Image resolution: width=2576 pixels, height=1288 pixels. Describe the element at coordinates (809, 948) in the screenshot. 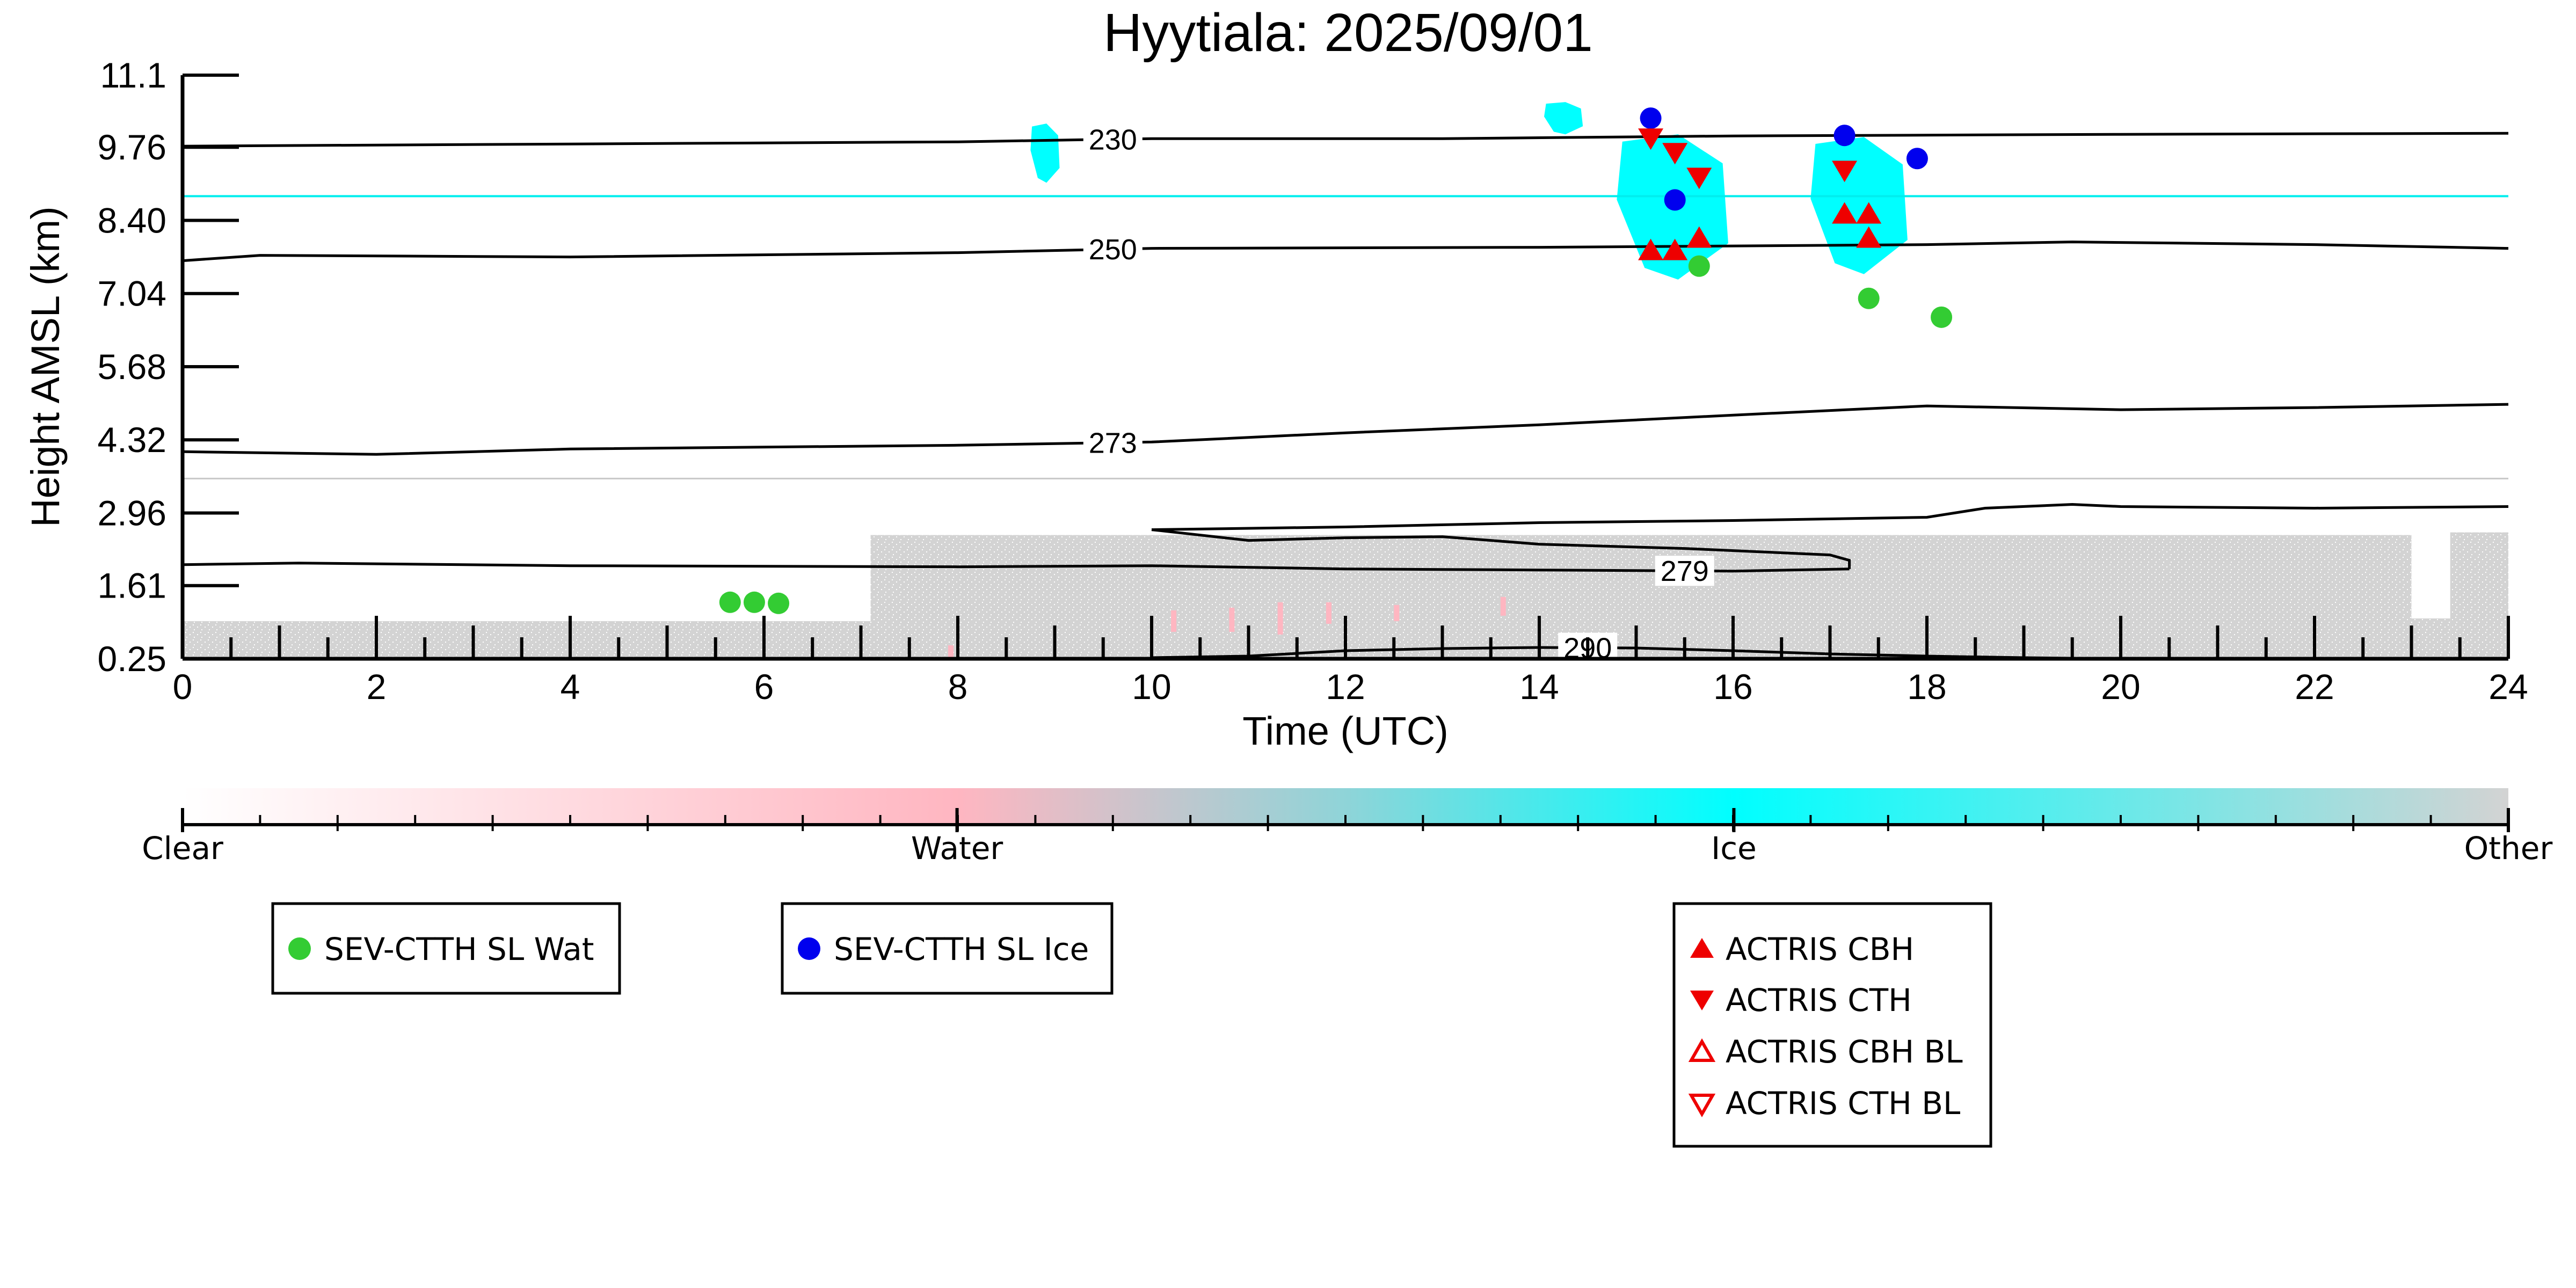

I see `legend-marker-sev-ice` at that location.